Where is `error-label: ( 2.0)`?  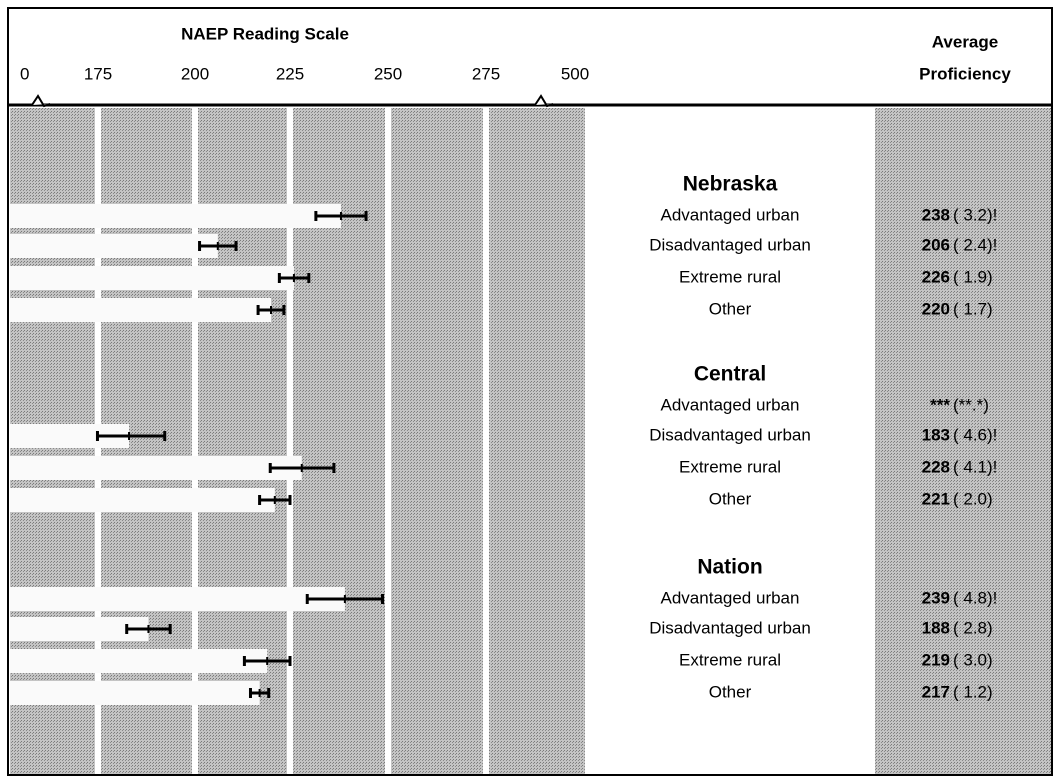
error-label: ( 2.0) is located at coordinates (973, 498).